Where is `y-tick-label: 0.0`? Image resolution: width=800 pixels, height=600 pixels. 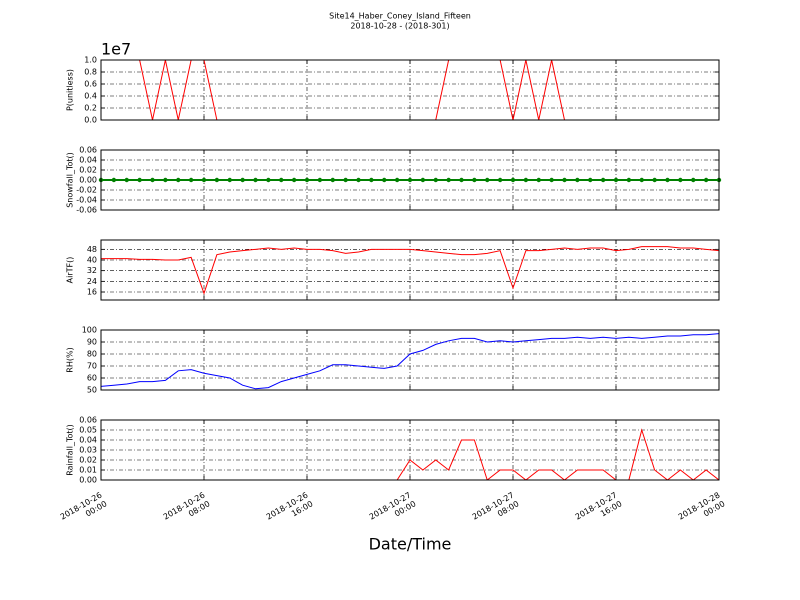 y-tick-label: 0.0 is located at coordinates (90, 120).